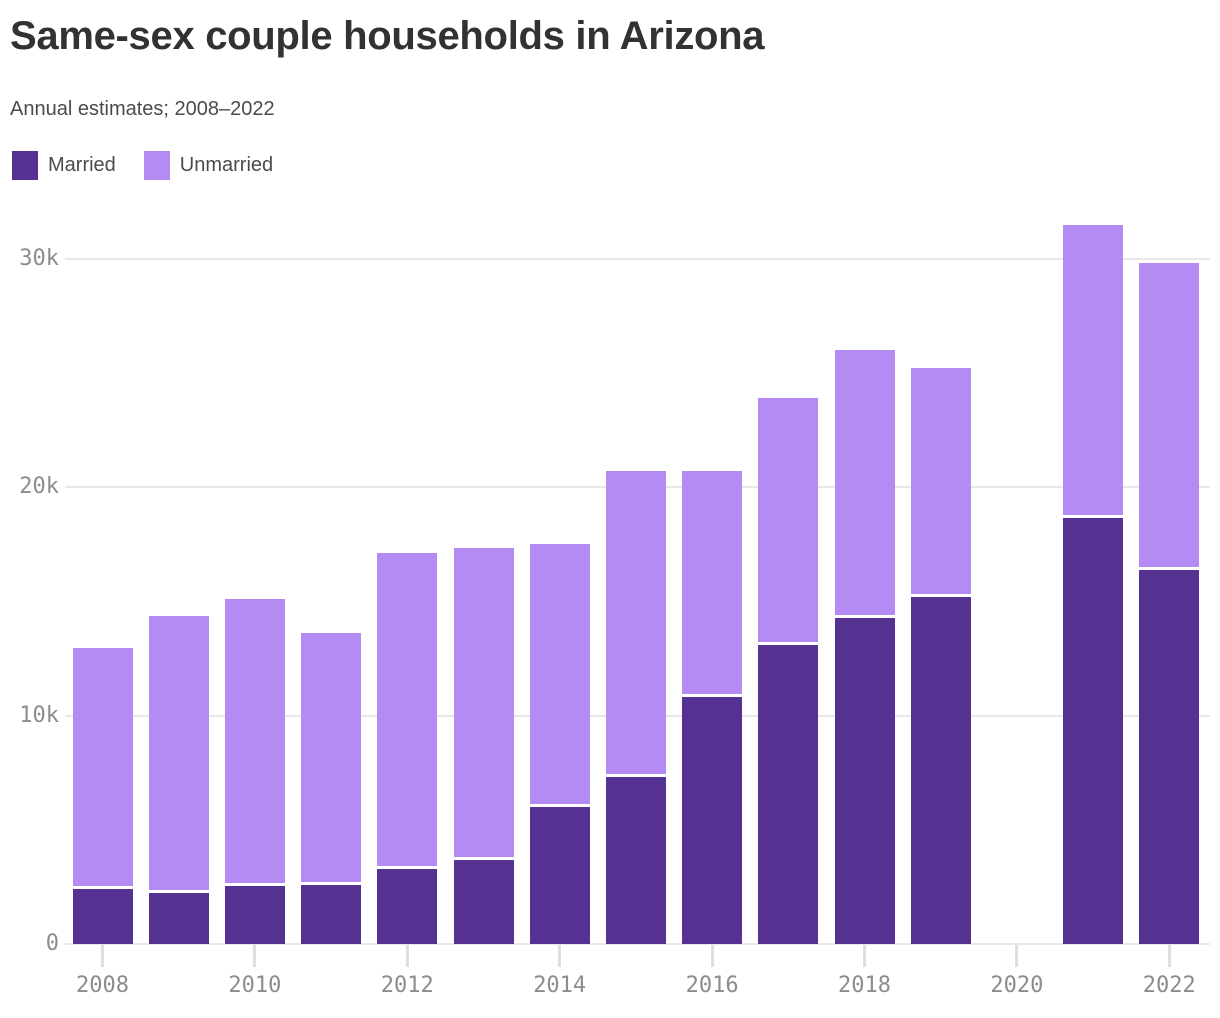 Image resolution: width=1220 pixels, height=1018 pixels. What do you see at coordinates (39, 487) in the screenshot?
I see `y-axis-label-20k: 20k` at bounding box center [39, 487].